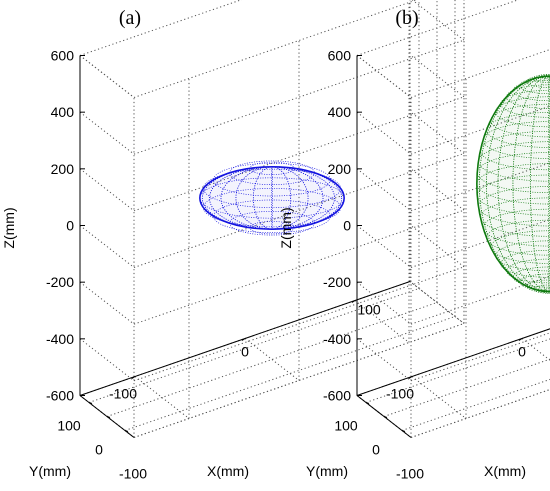  Describe the element at coordinates (505, 471) in the screenshot. I see `x-axis-label: X(mm)` at that location.